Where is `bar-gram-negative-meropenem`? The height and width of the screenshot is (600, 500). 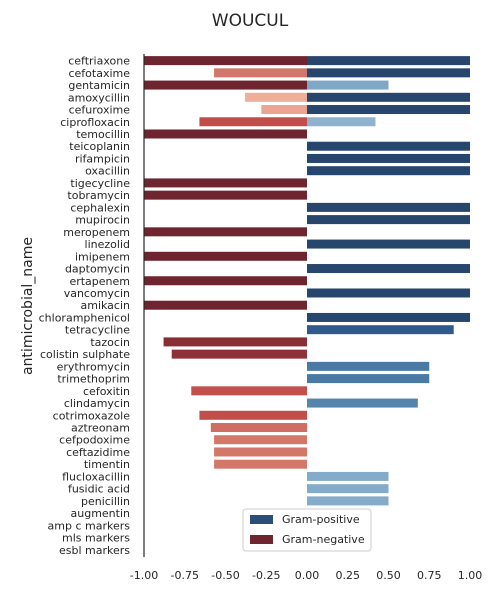
bar-gram-negative-meropenem is located at coordinates (225, 232).